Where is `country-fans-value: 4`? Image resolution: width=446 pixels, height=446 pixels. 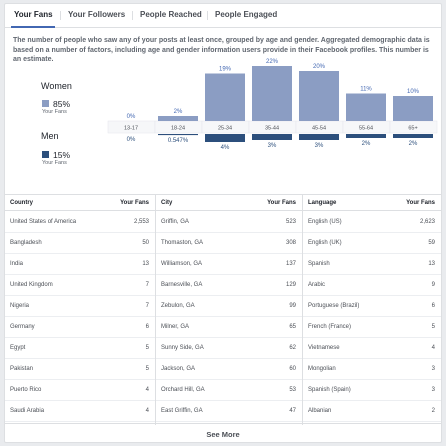
country-fans-value: 4 is located at coordinates (147, 411).